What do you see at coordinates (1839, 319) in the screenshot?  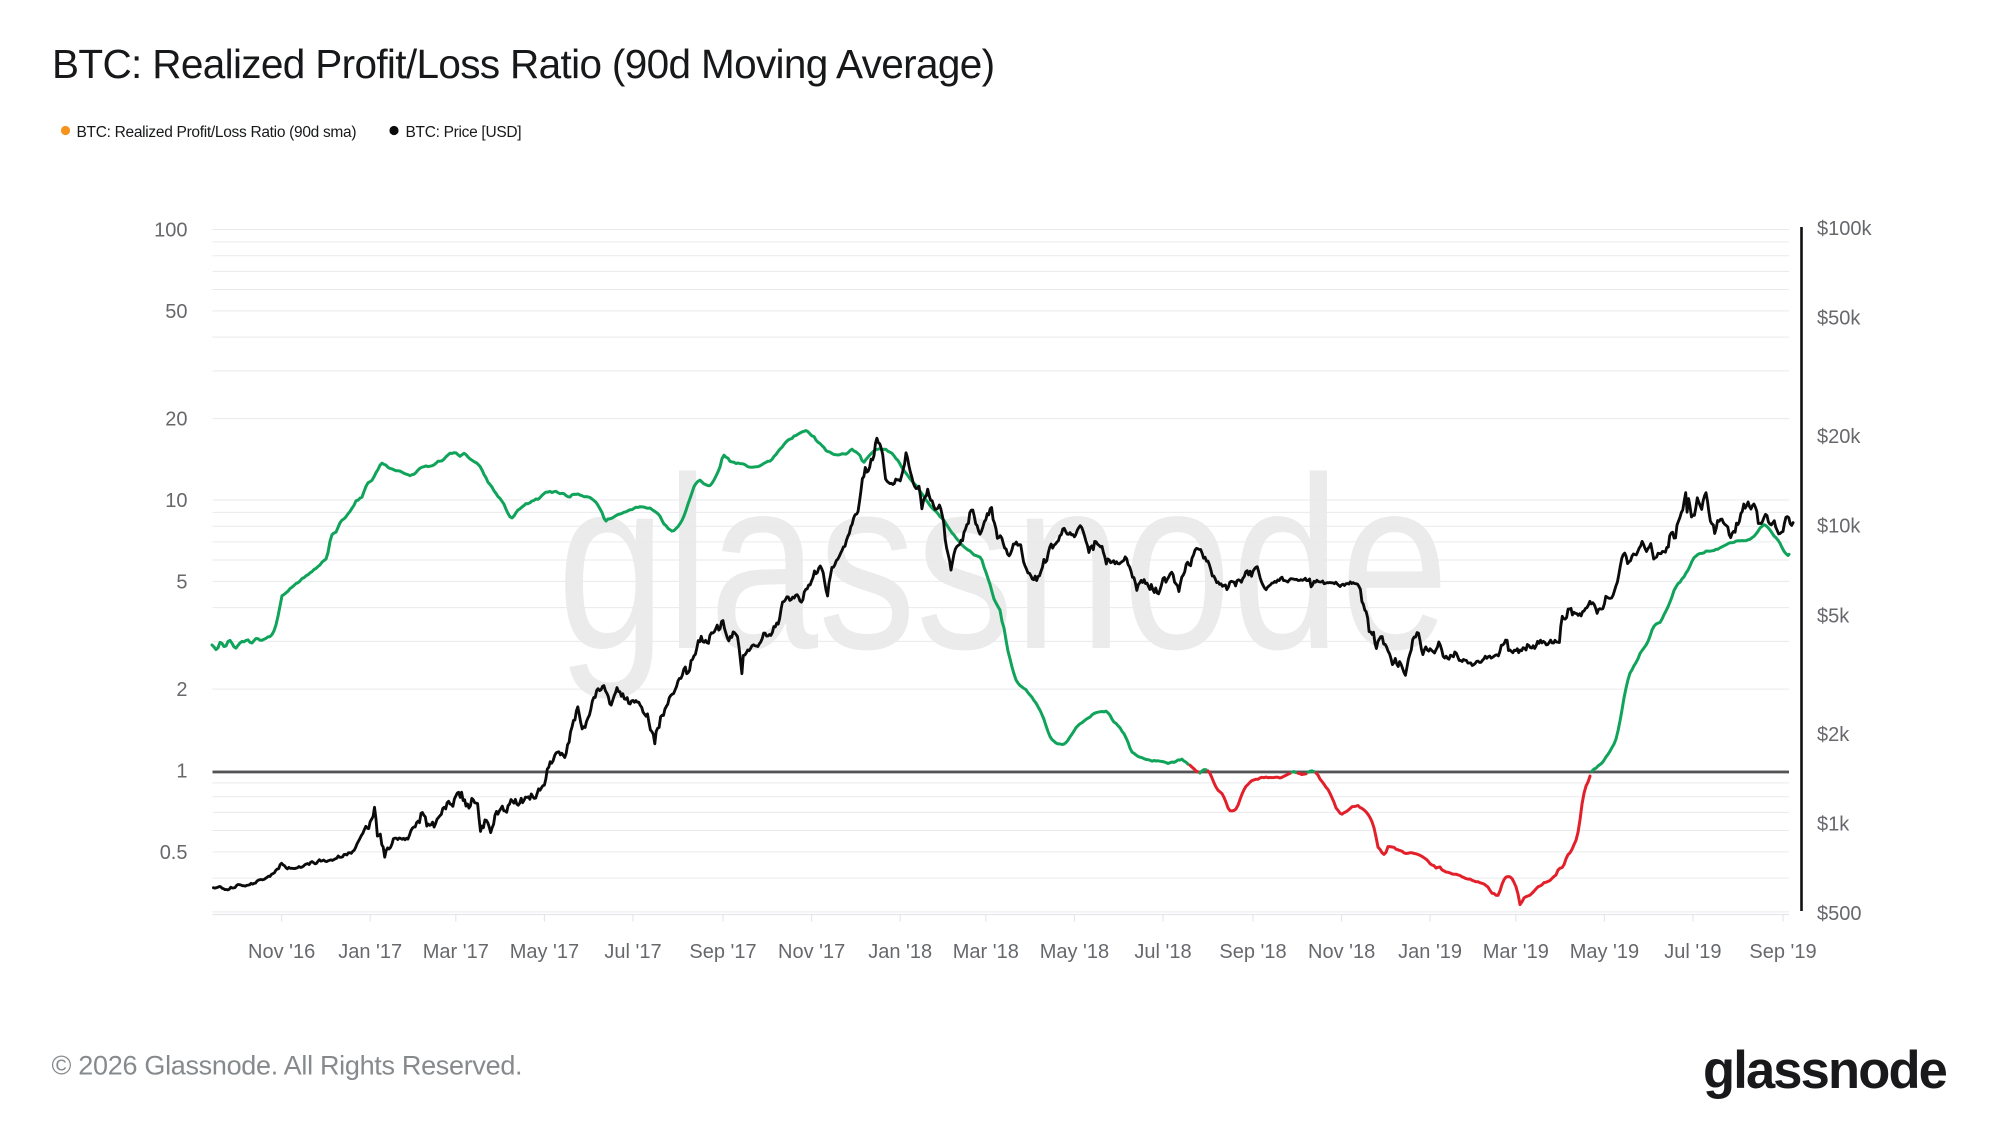 I see `svg-text: $50k` at bounding box center [1839, 319].